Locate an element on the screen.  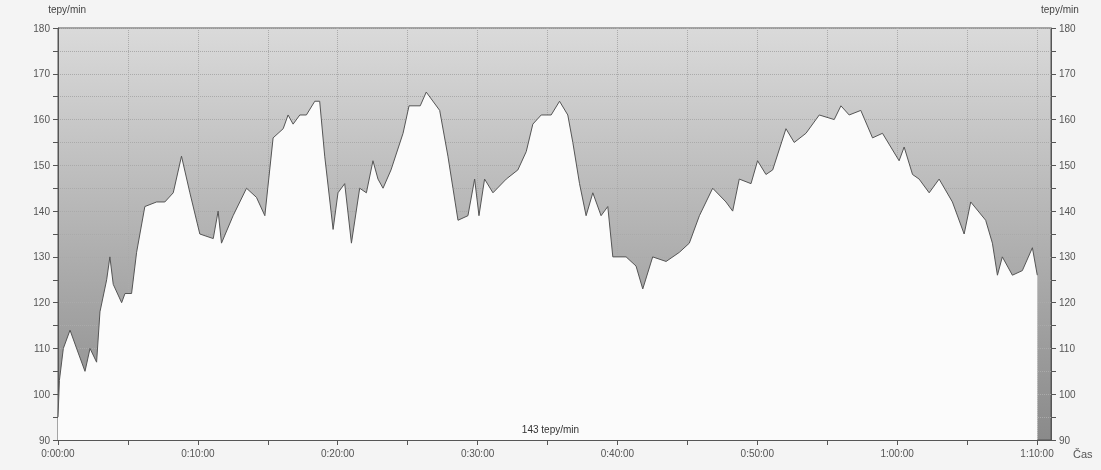
y2-tick-label: 170 is located at coordinates (1068, 74).